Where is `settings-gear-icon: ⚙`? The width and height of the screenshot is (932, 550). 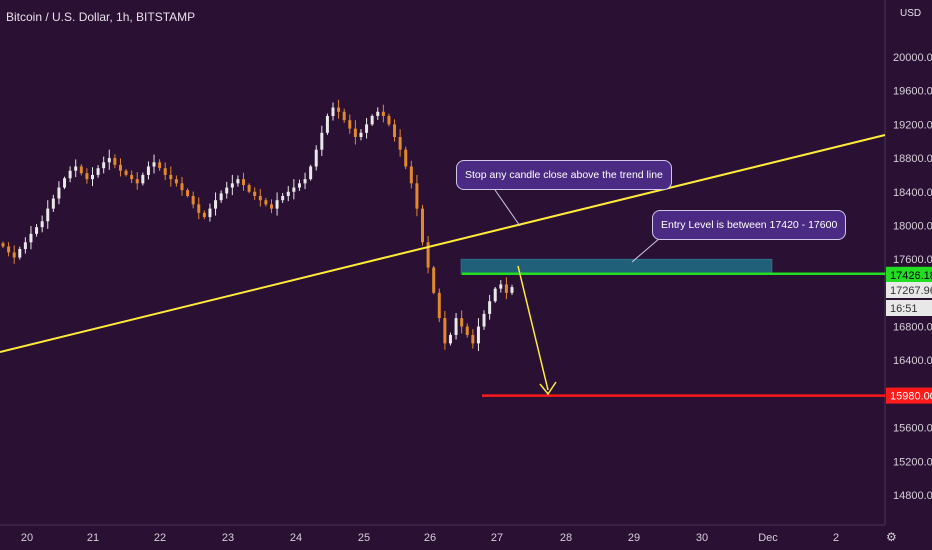
settings-gear-icon: ⚙ is located at coordinates (891, 537).